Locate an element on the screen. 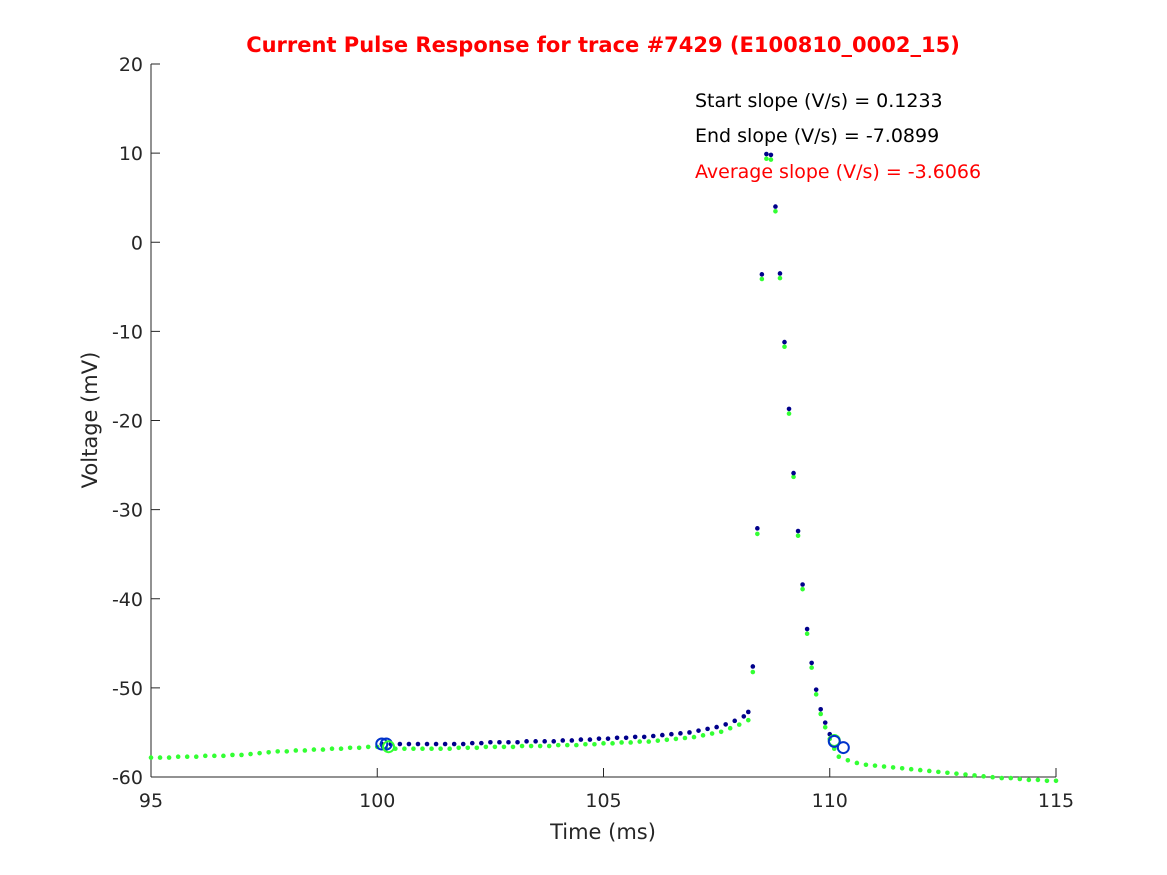  annotation-average-slope: Average slope (V/s) = -3.6066 is located at coordinates (838, 172).